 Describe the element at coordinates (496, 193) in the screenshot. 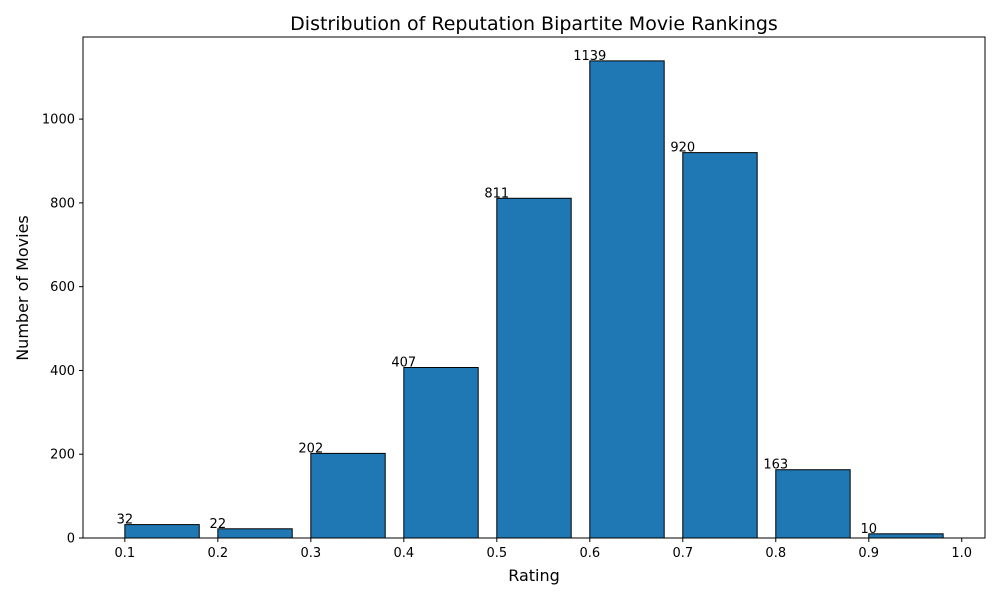

I see `bar-value-label-4: 811` at that location.